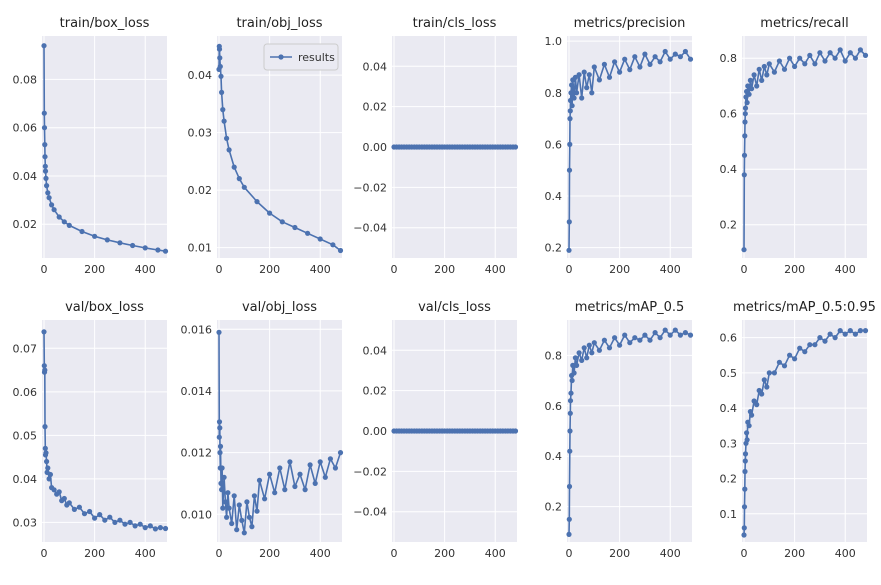 This screenshot has width=881, height=585. What do you see at coordinates (630, 307) in the screenshot?
I see `subplot-title: metrics/mAP_0.5` at bounding box center [630, 307].